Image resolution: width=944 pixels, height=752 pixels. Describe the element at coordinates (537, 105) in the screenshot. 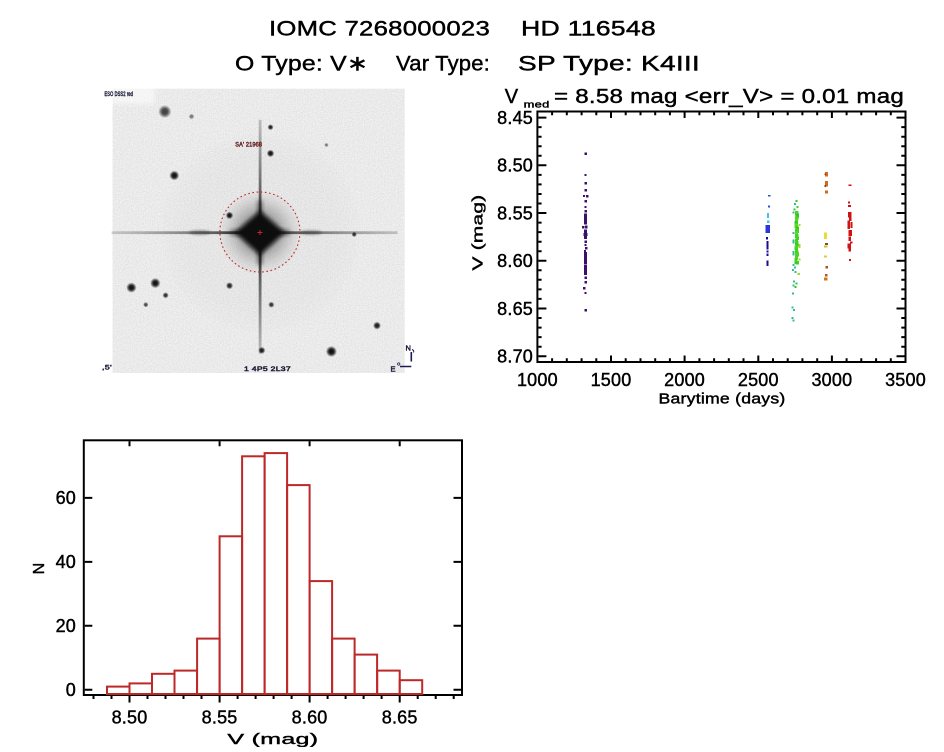

I see `svg-text: med` at that location.